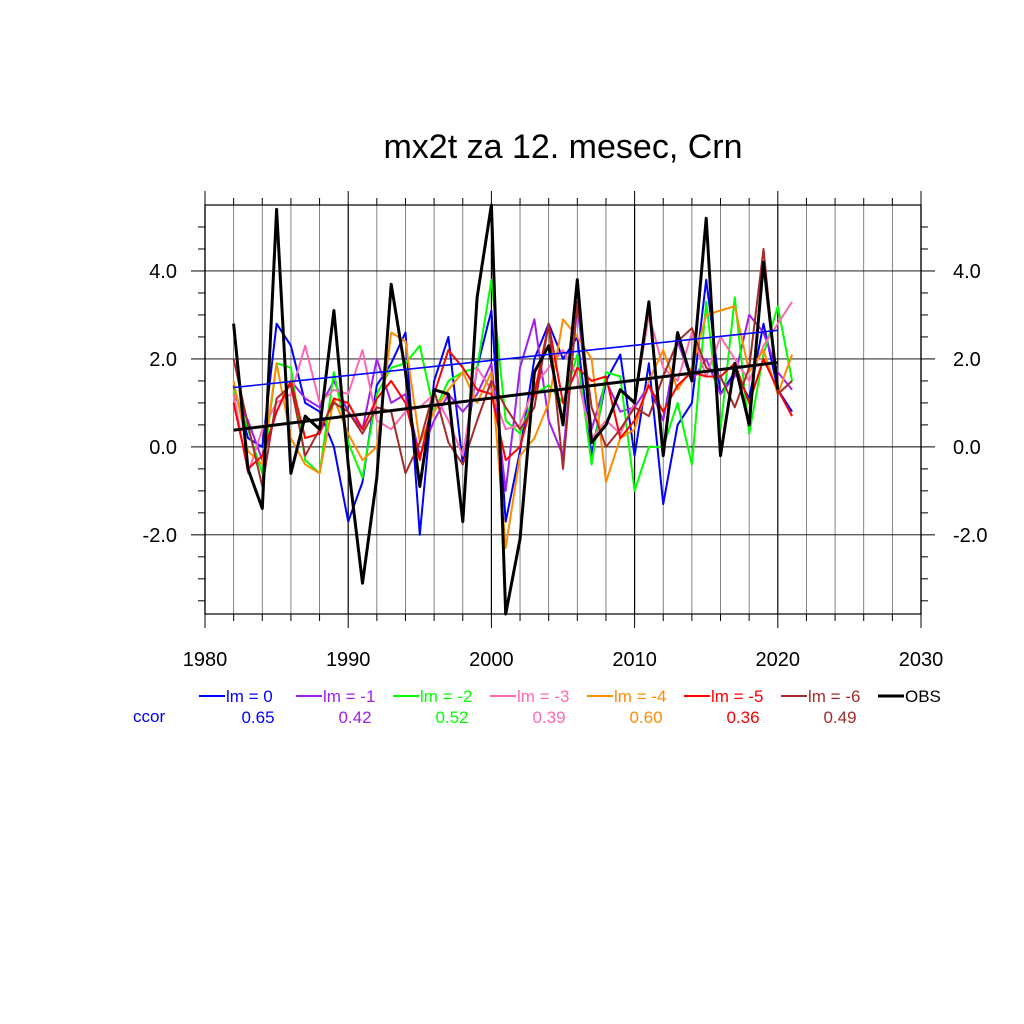 Image resolution: width=1024 pixels, height=1024 pixels. What do you see at coordinates (163, 448) in the screenshot?
I see `y-tick-label-left: 0.0` at bounding box center [163, 448].